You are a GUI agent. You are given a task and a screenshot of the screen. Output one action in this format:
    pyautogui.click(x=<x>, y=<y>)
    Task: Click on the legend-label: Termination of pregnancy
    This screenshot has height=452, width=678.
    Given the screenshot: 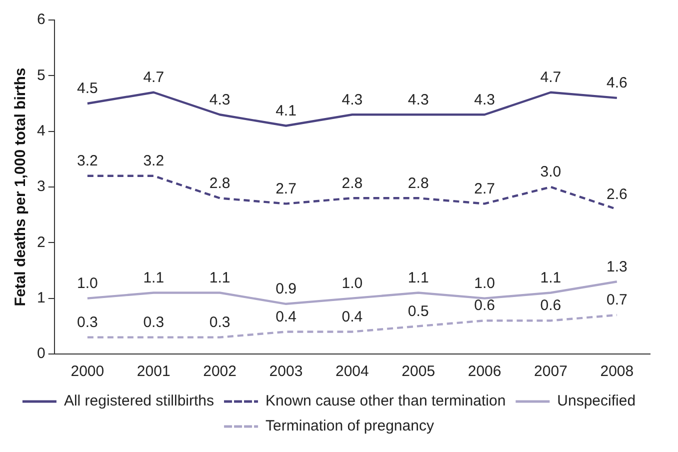 What is the action you would take?
    pyautogui.click(x=350, y=426)
    